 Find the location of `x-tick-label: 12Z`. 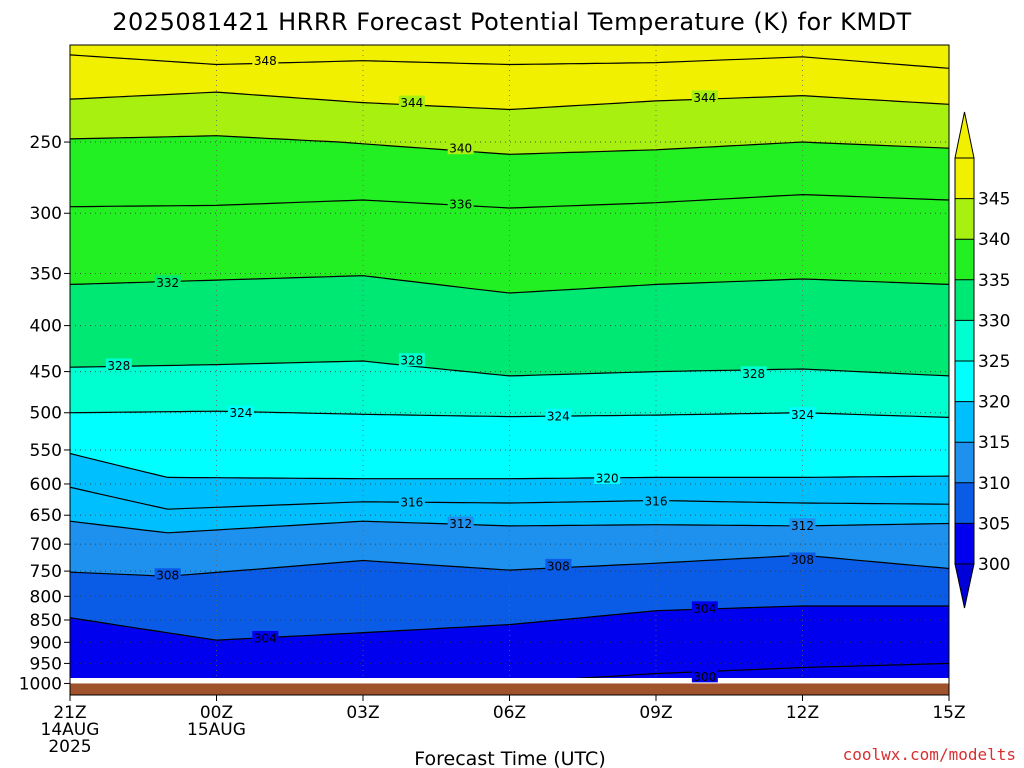

x-tick-label: 12Z is located at coordinates (802, 713).